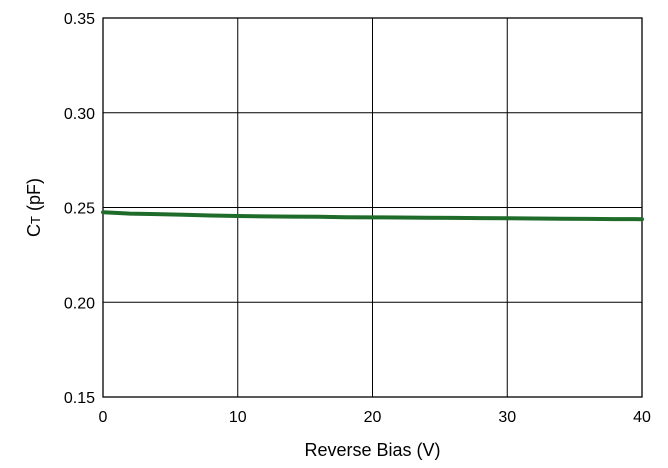 This screenshot has height=468, width=668. Describe the element at coordinates (238, 417) in the screenshot. I see `x-tick-label-1: 10` at that location.